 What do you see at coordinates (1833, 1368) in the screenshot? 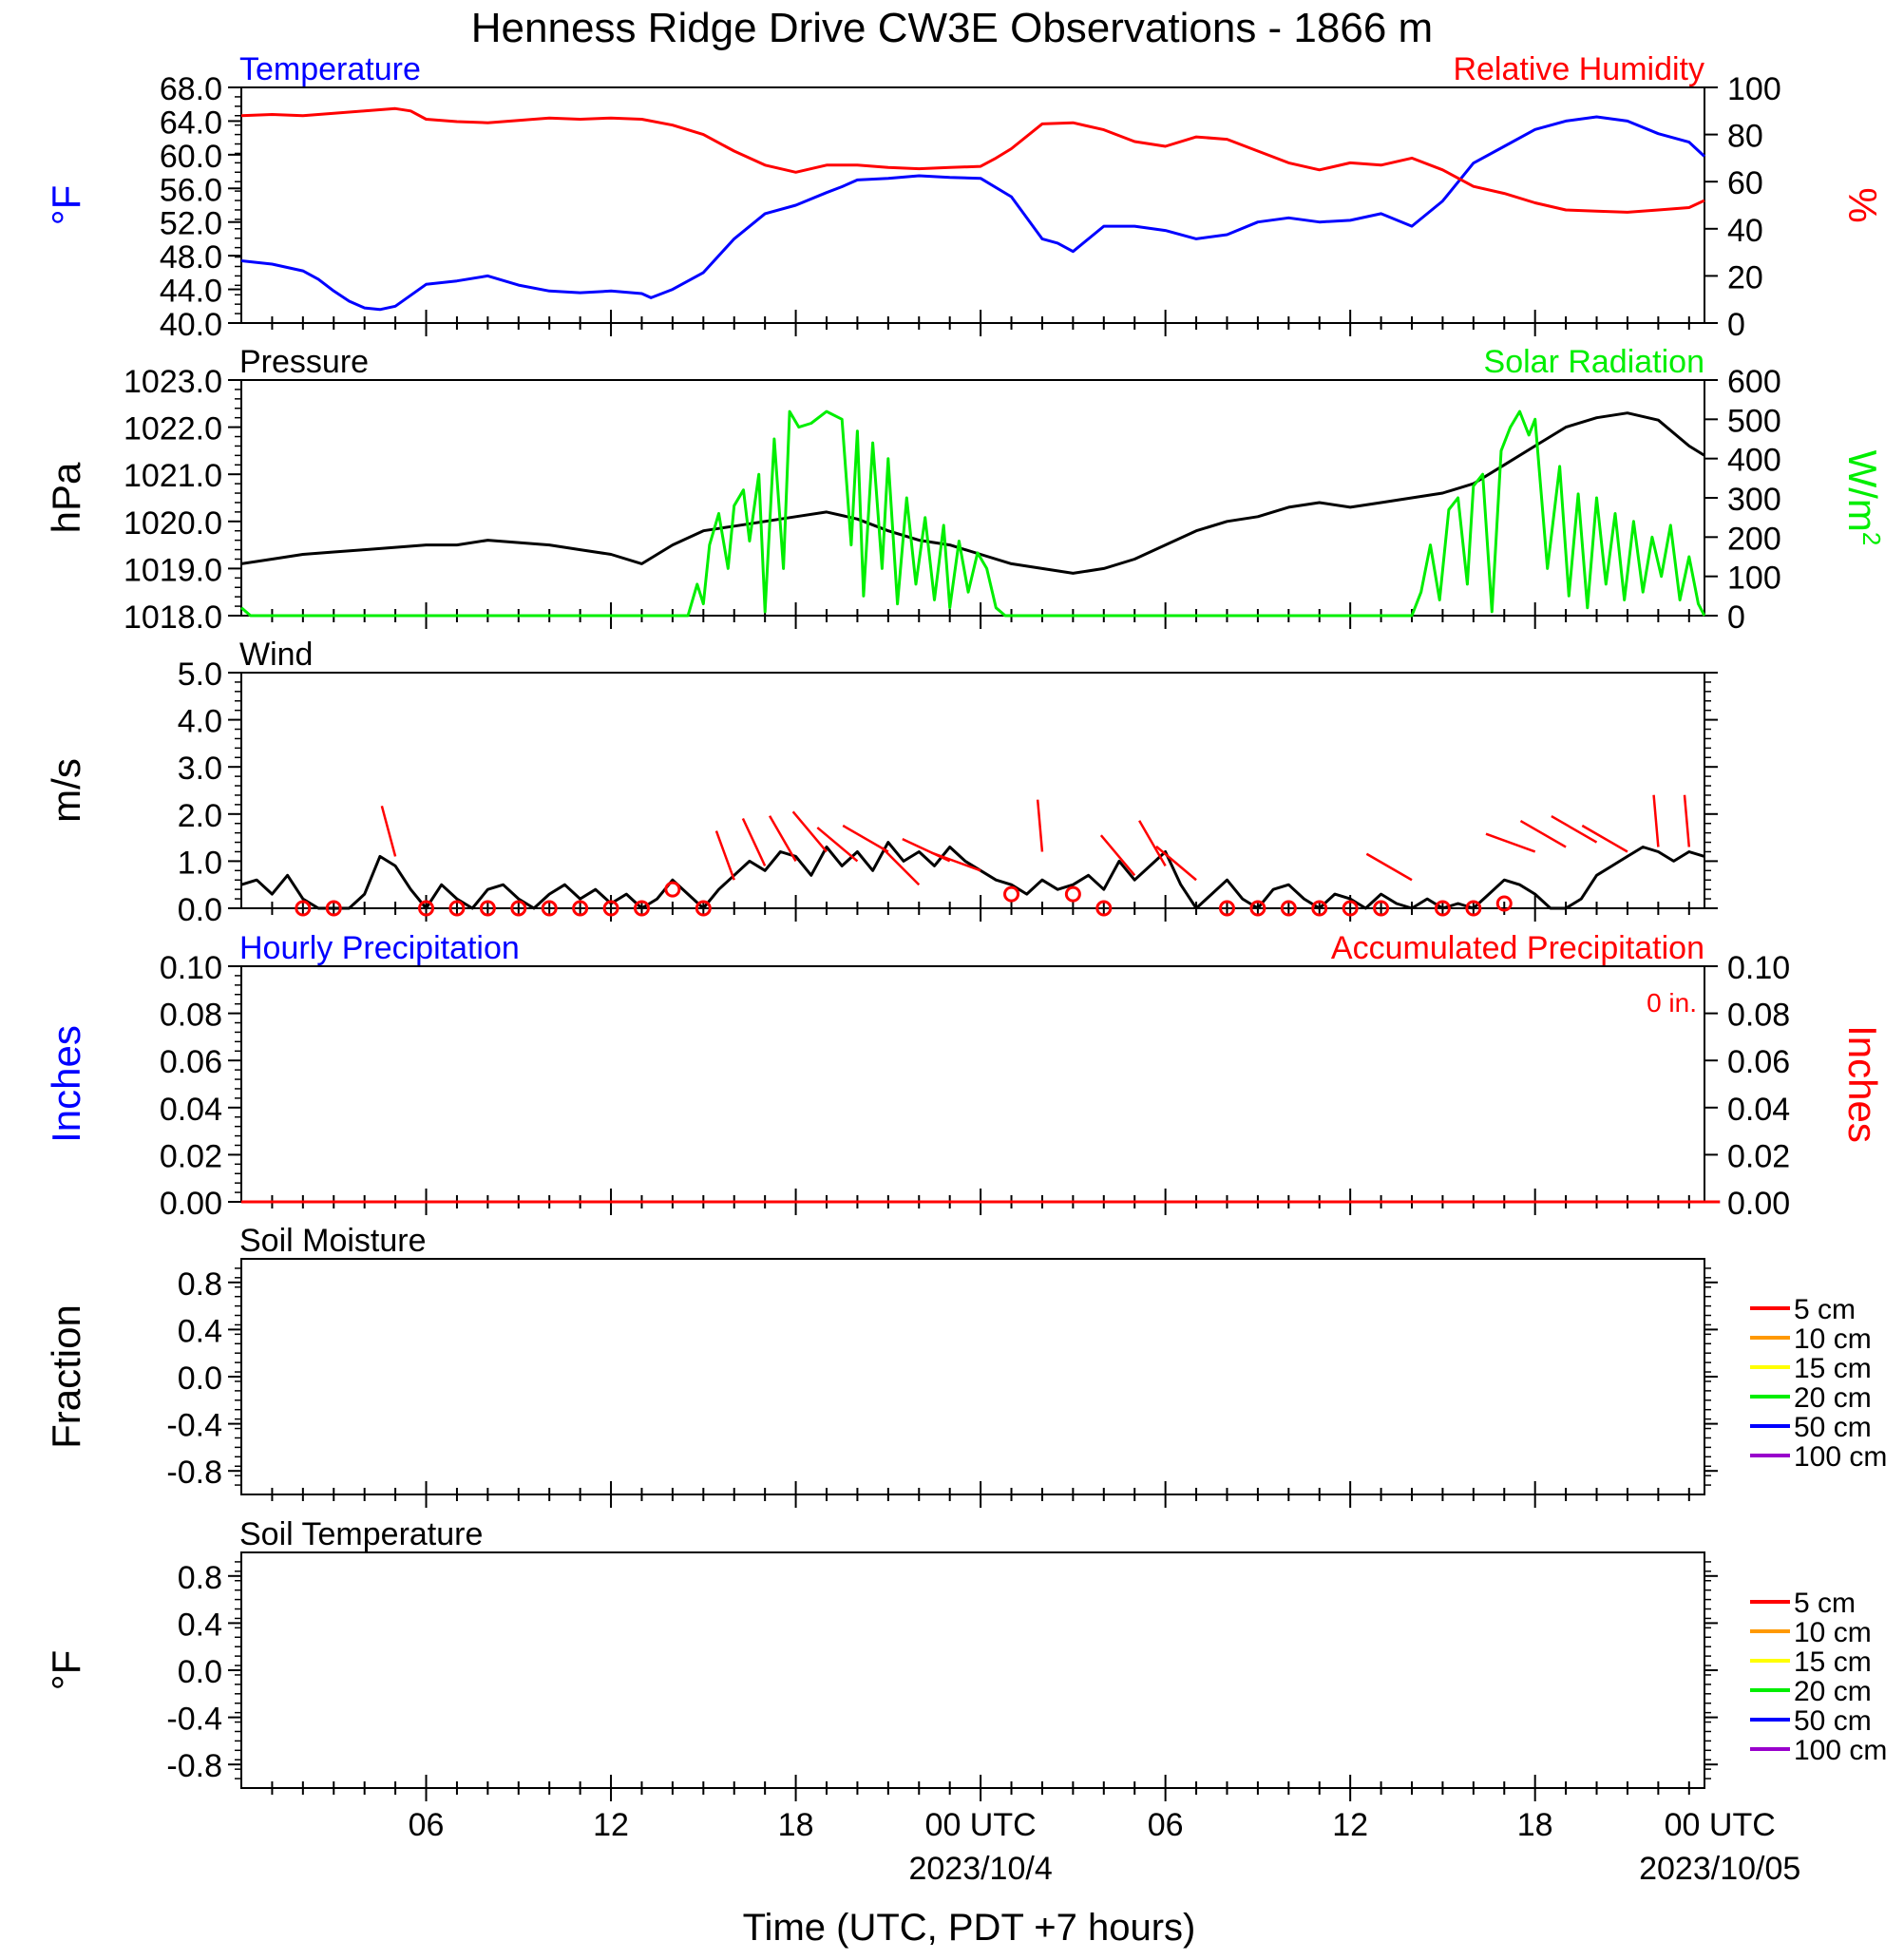
I see `legend-label: 15 cm` at bounding box center [1833, 1368].